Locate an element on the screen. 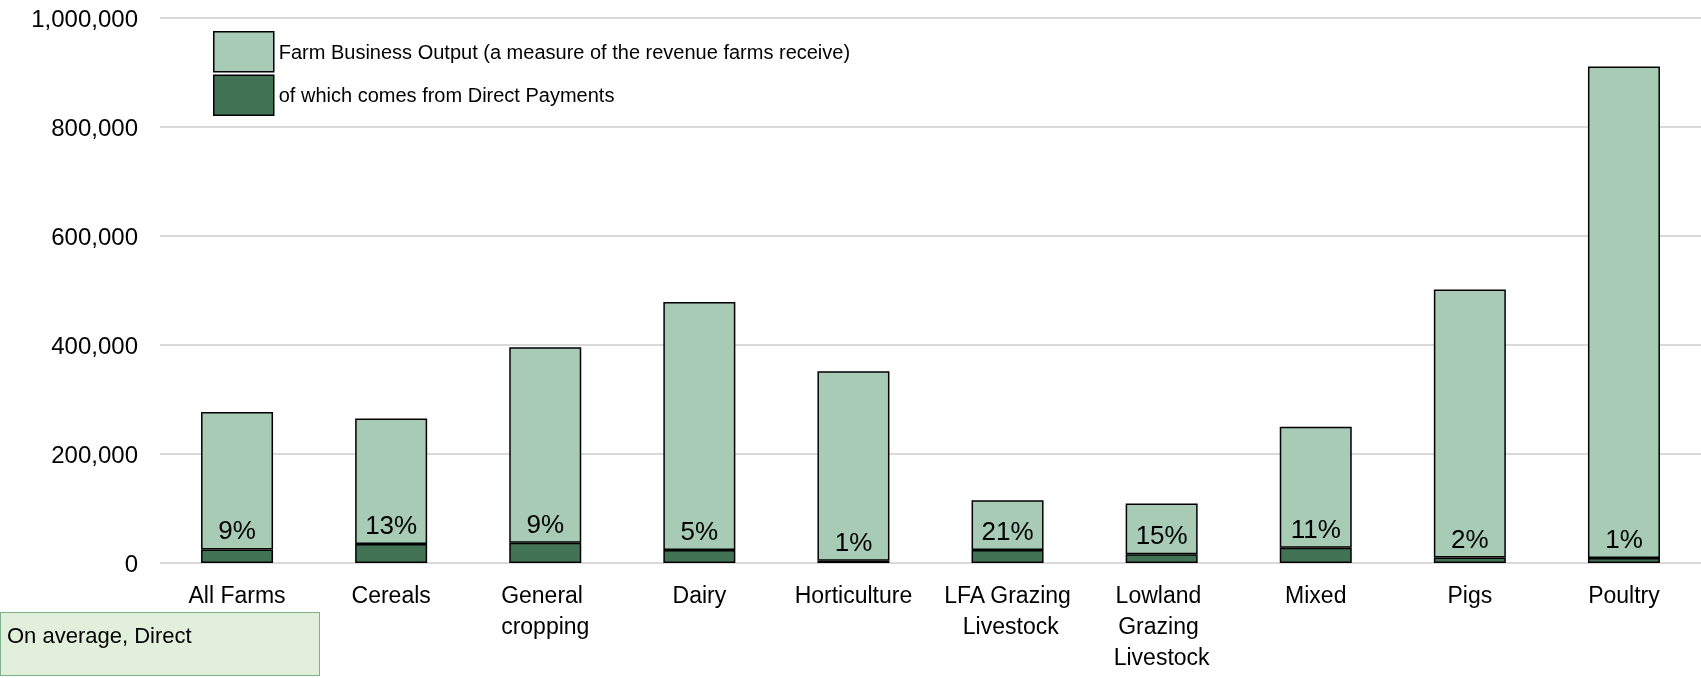  annotation: 13% is located at coordinates (391, 524).